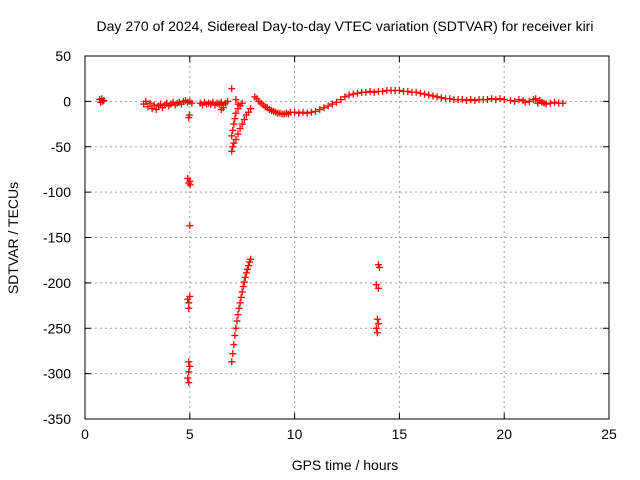 Image resolution: width=640 pixels, height=480 pixels. Describe the element at coordinates (67, 101) in the screenshot. I see `y-tick-label: 0` at that location.